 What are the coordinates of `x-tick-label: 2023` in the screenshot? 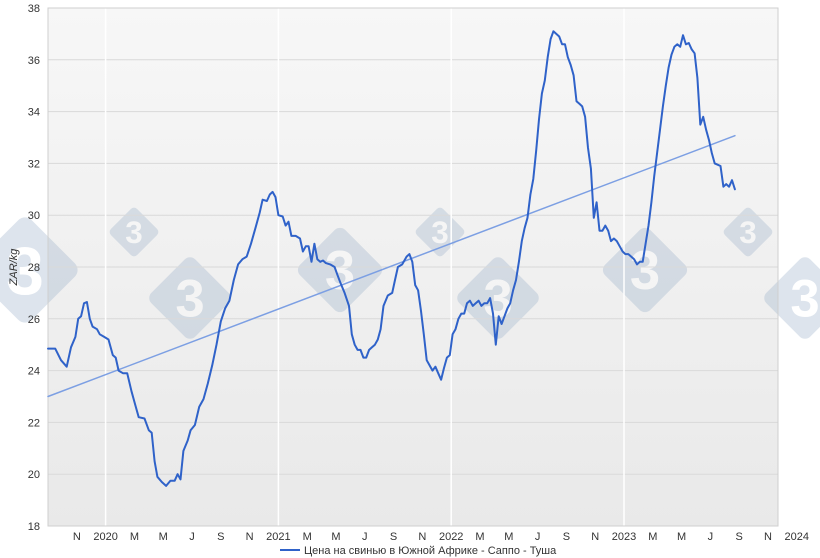 It's located at (624, 537).